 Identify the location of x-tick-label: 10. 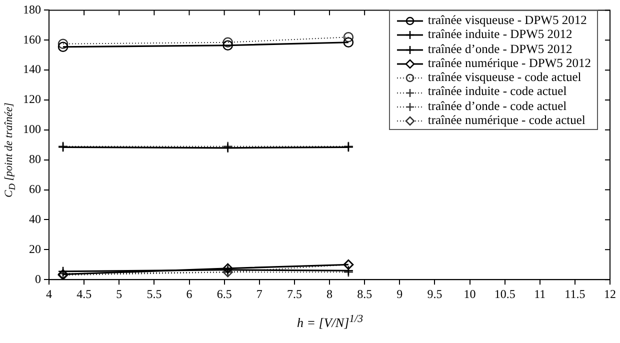
(470, 293).